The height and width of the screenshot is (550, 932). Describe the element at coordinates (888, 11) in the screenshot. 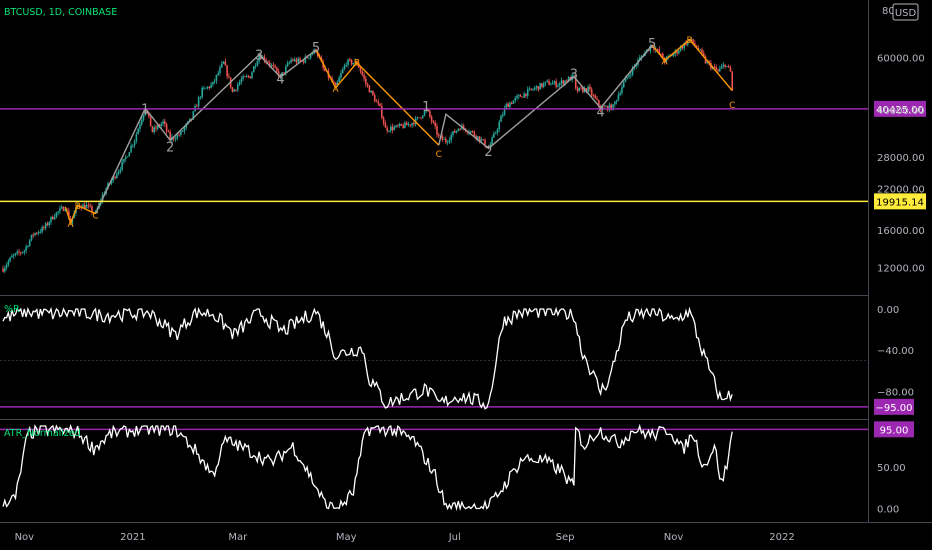

I see `price-axis-tick-label: 80` at that location.